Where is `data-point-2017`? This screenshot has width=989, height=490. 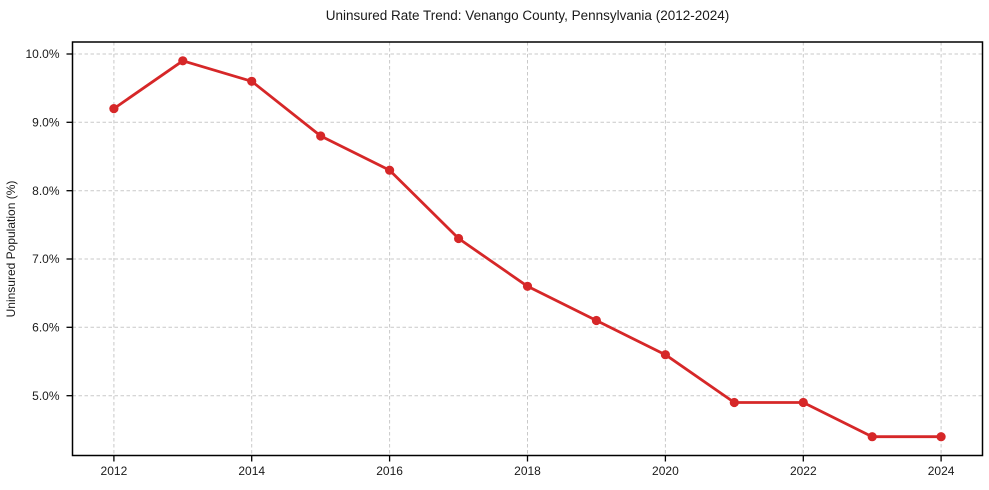 data-point-2017 is located at coordinates (459, 238).